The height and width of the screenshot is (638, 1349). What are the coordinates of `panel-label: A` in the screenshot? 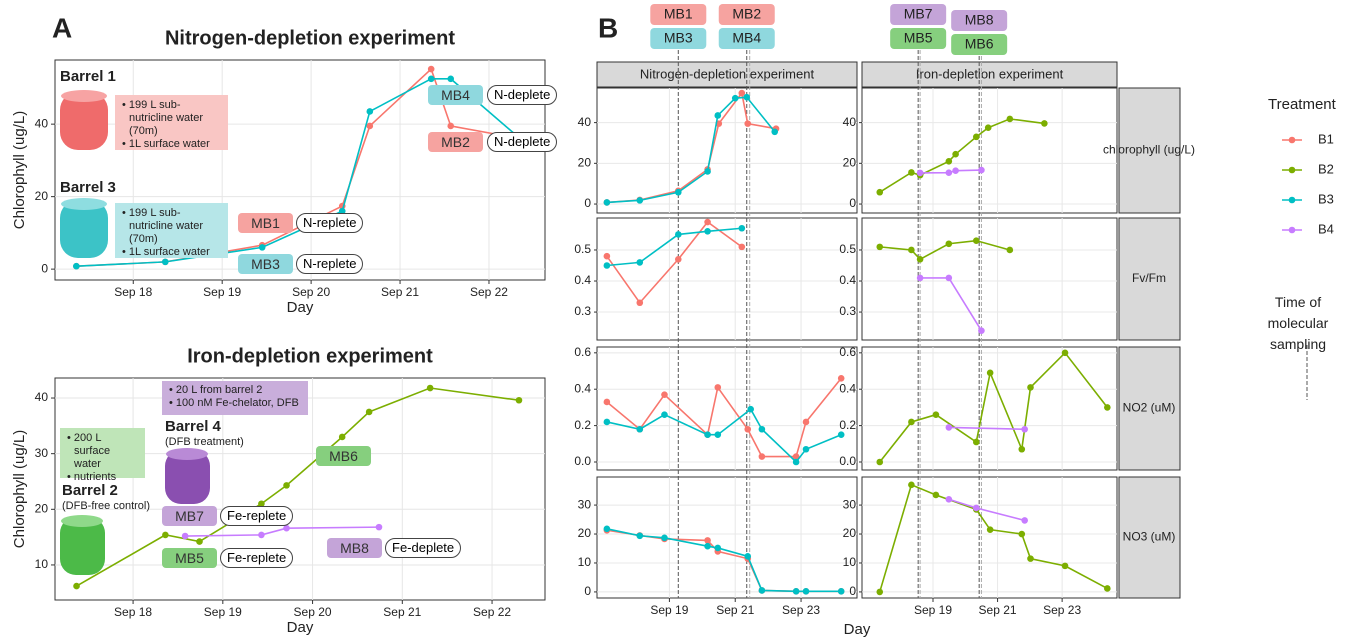 It's located at (62, 27).